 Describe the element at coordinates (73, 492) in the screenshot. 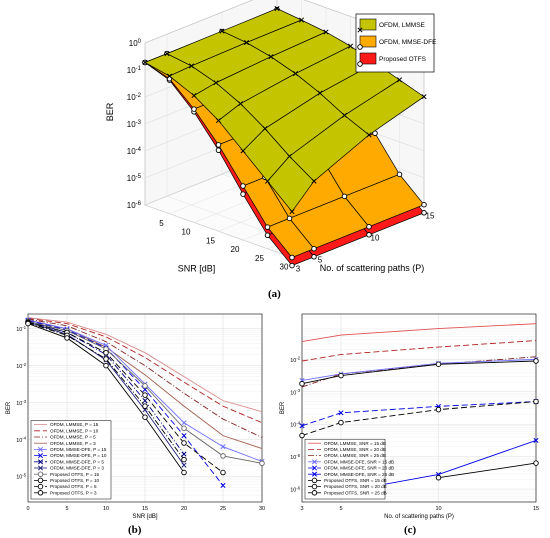

I see `chart-b-legend-label: Proposed OTFS, P = 3` at that location.